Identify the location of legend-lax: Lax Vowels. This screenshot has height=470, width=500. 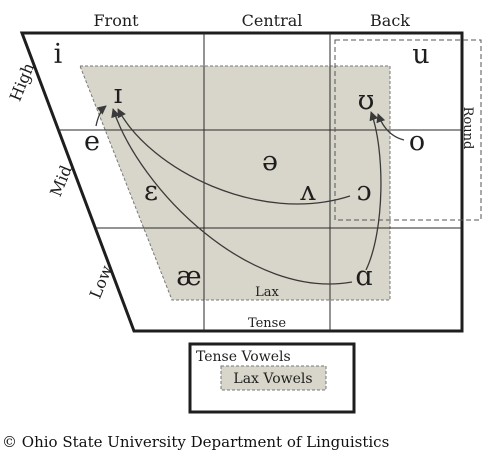
(272, 379).